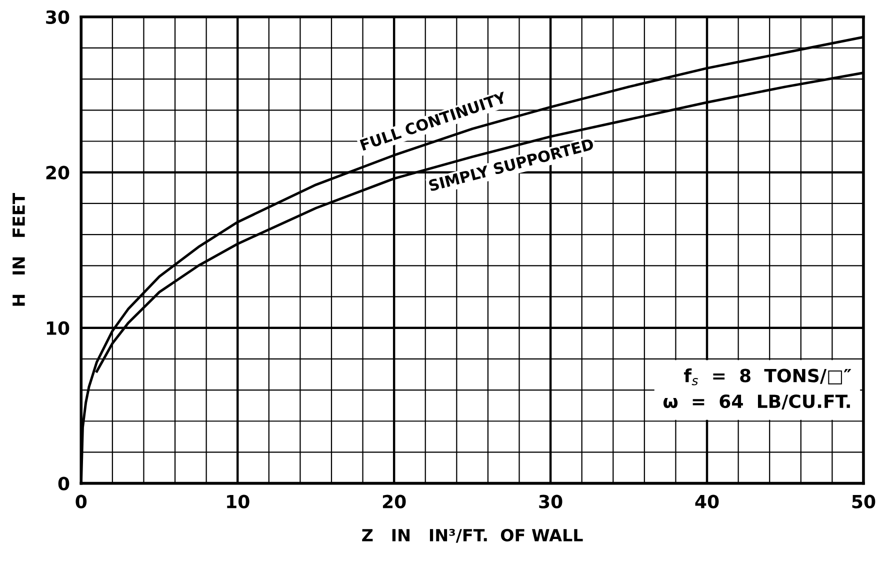 The image size is (882, 562). Describe the element at coordinates (58, 328) in the screenshot. I see `y-tick-label: 10` at that location.